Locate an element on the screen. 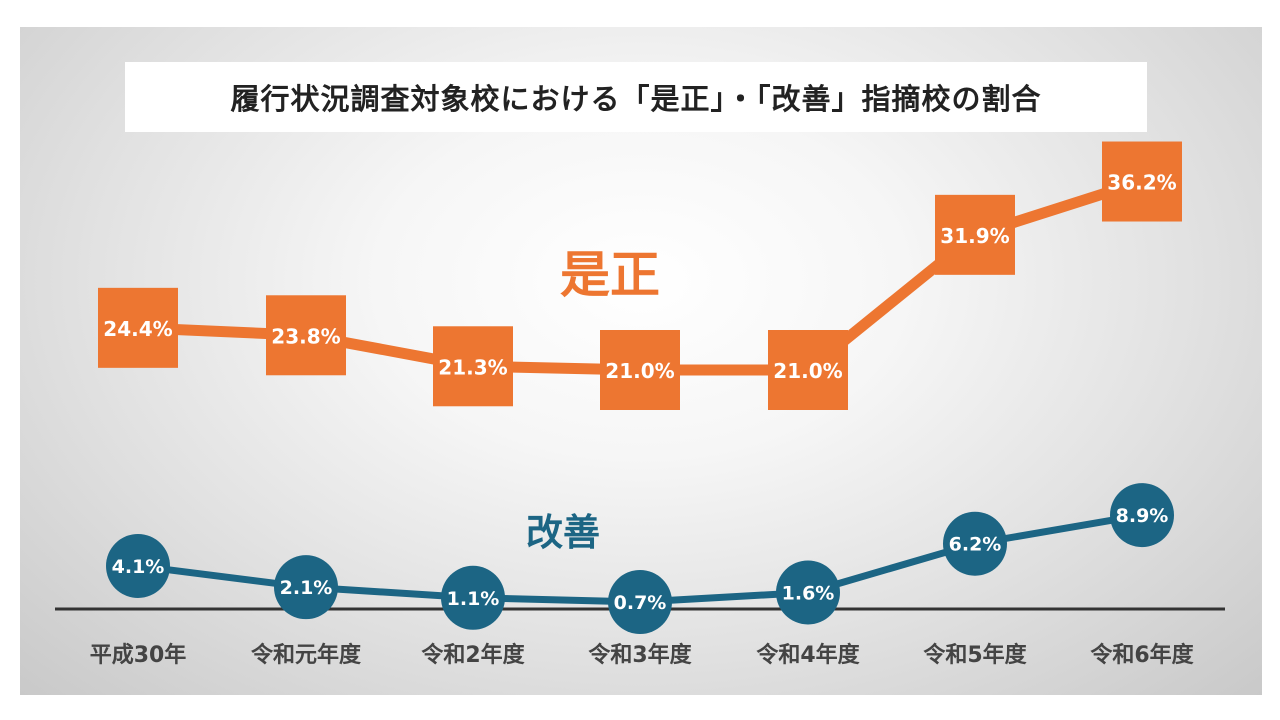  zesei-data-label: 31.9% is located at coordinates (974, 236).